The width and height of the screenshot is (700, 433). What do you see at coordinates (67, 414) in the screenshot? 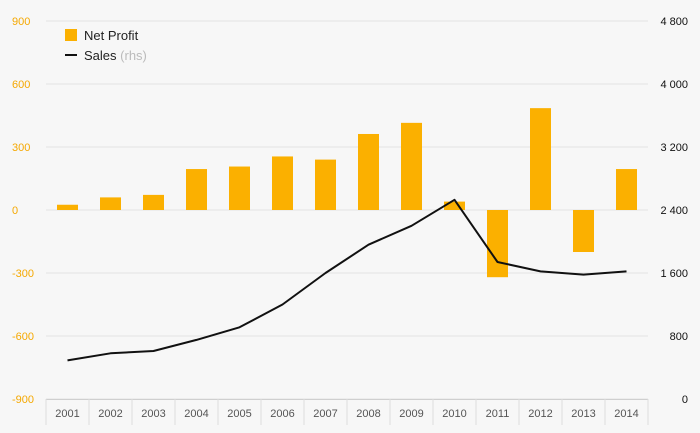
I see `x-tick-label: 2001` at bounding box center [67, 414].